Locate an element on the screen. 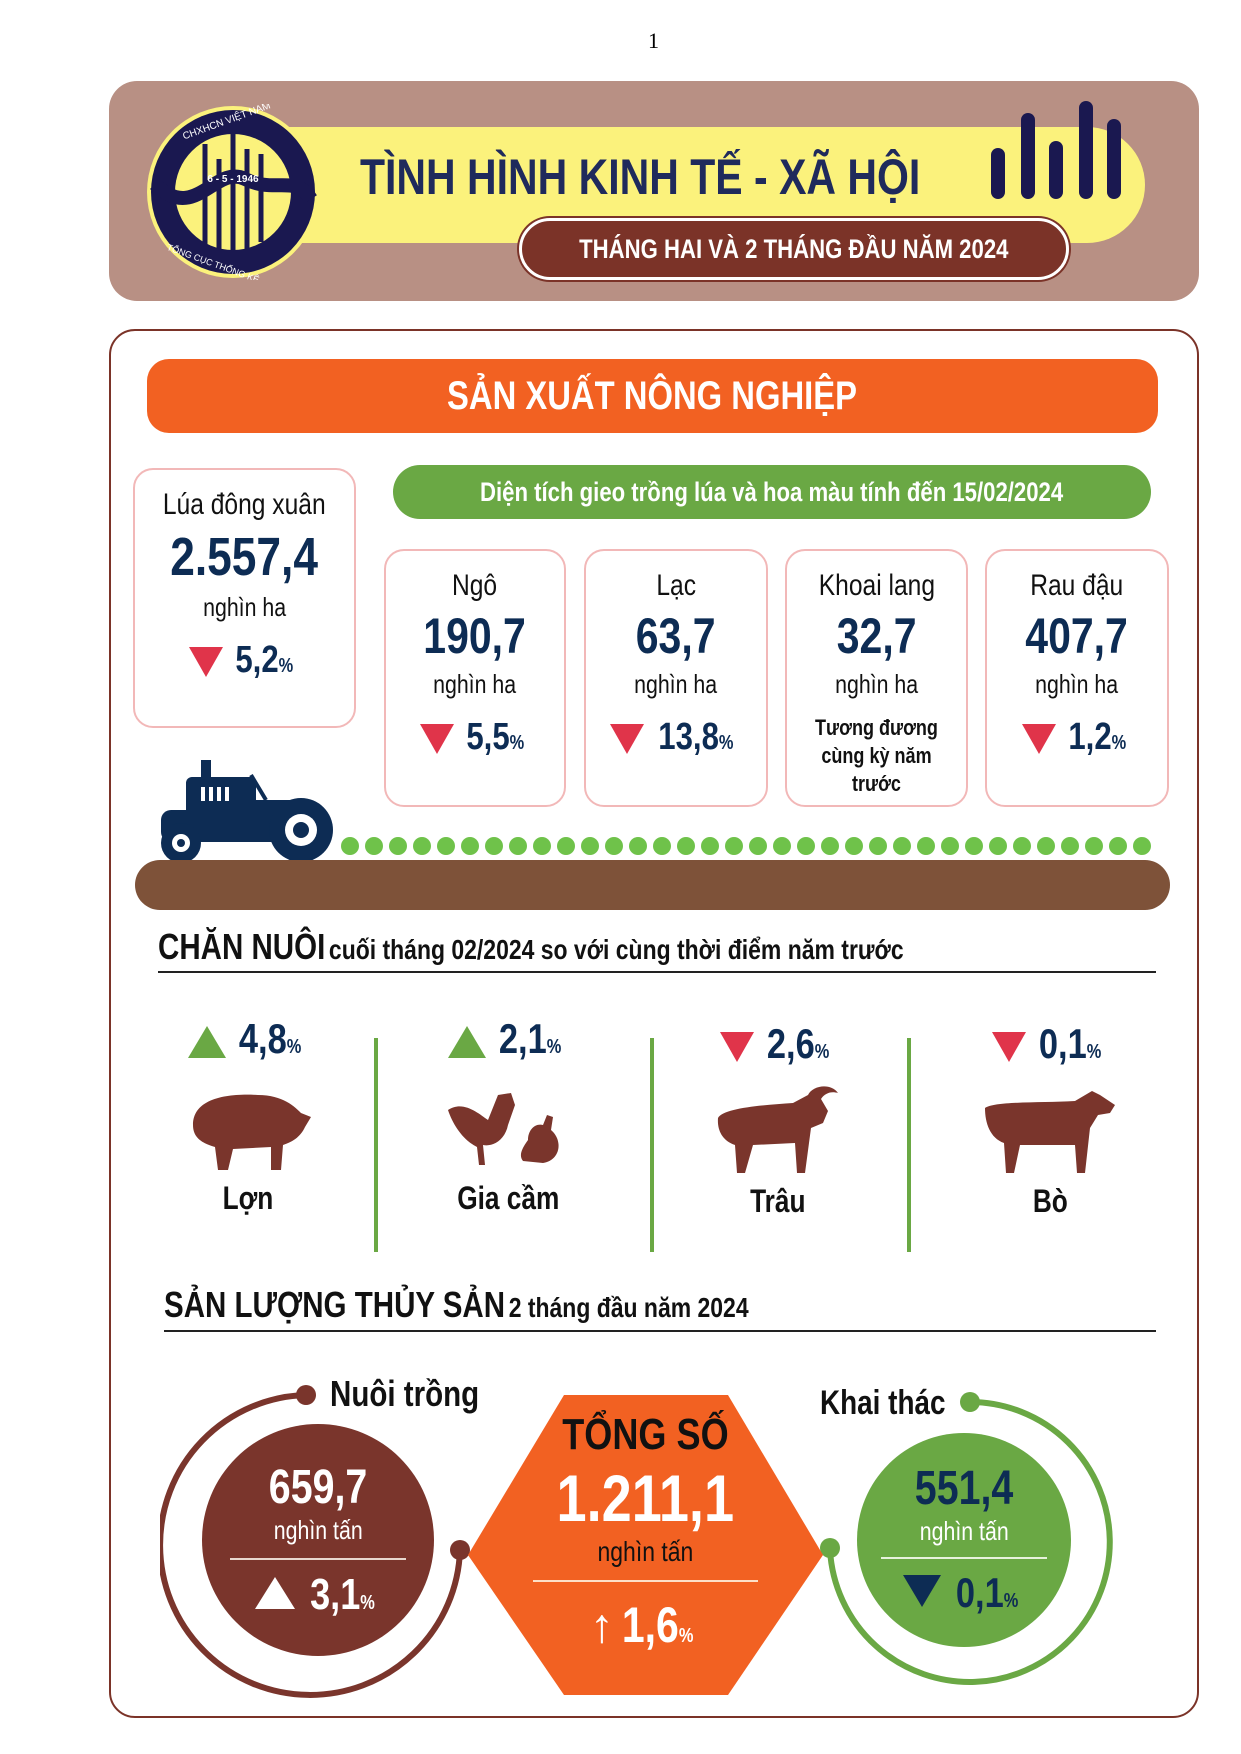  crop-card-rau-dau: Rau đậu 407,7 nghìn ha 1,2% is located at coordinates (1077, 678).